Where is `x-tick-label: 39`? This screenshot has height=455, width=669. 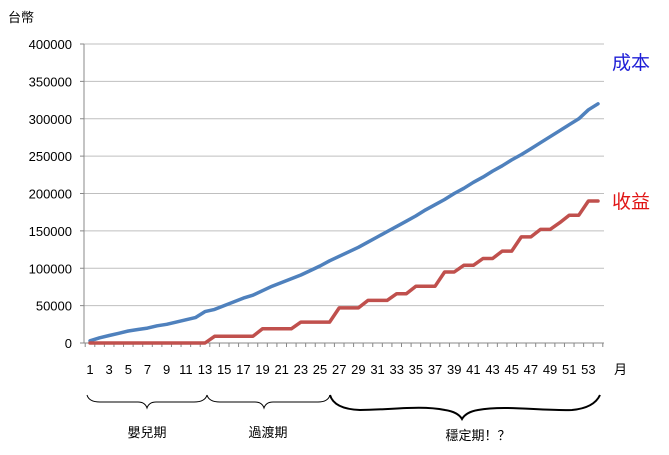 x-tick-label: 39 is located at coordinates (454, 369).